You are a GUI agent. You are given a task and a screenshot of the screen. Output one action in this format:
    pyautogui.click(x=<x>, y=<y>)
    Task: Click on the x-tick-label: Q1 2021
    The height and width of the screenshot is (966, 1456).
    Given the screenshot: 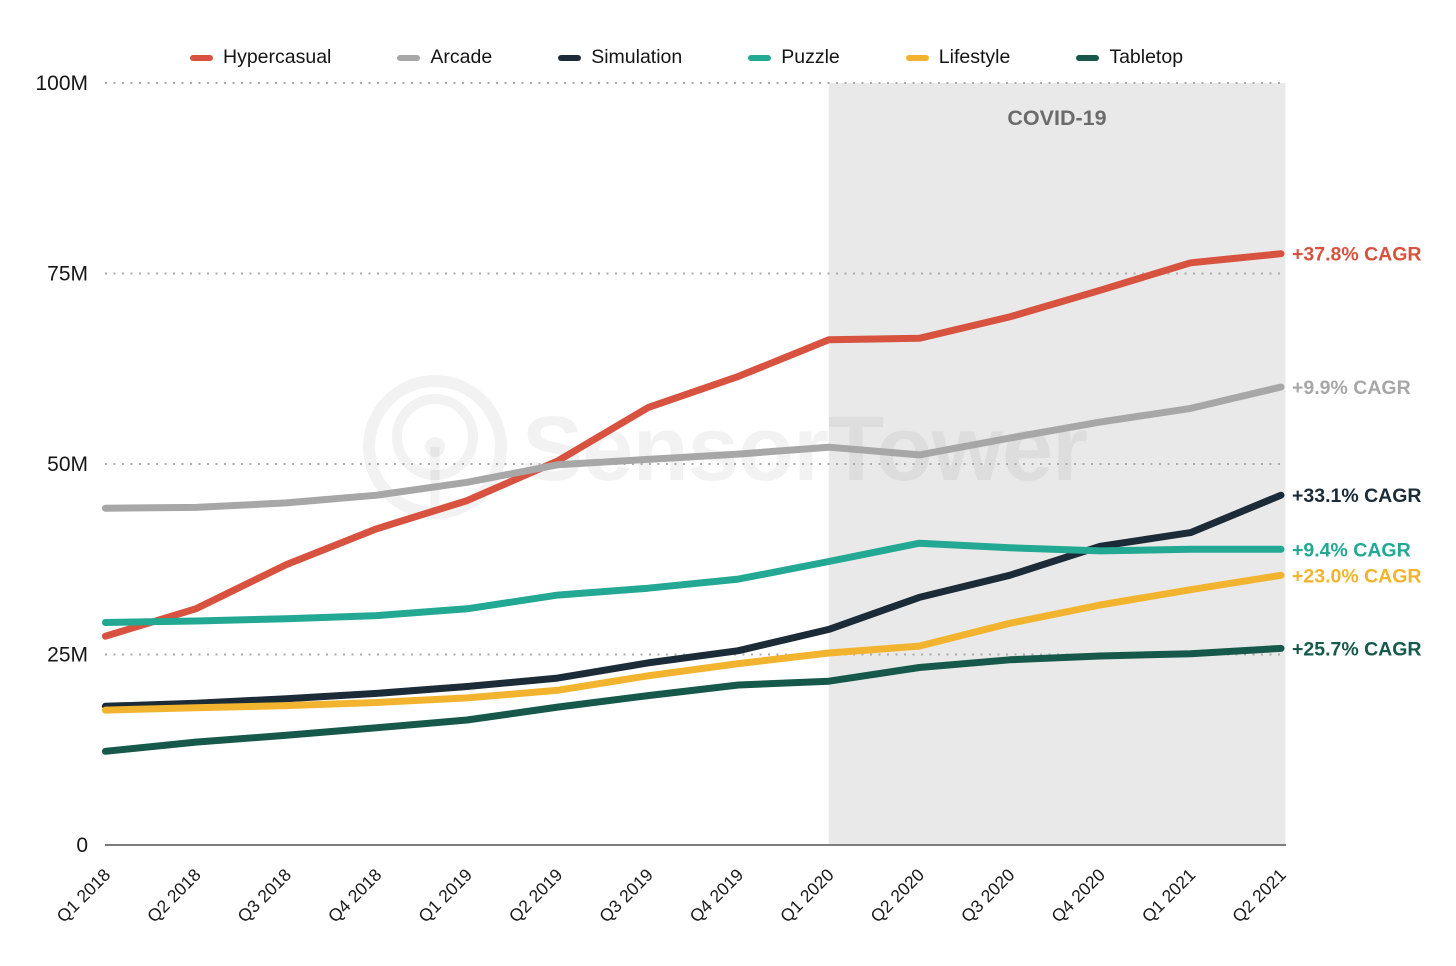 What is the action you would take?
    pyautogui.click(x=1169, y=896)
    